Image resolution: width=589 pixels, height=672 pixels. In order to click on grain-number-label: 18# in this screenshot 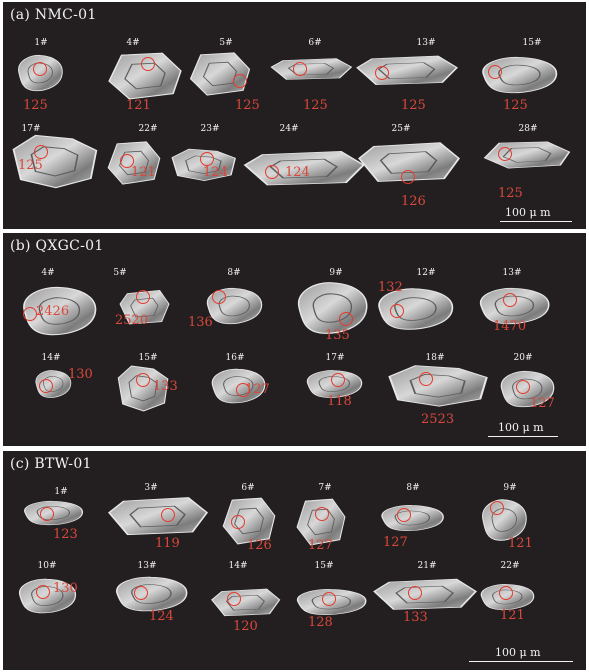, I will do `click(435, 358)`.